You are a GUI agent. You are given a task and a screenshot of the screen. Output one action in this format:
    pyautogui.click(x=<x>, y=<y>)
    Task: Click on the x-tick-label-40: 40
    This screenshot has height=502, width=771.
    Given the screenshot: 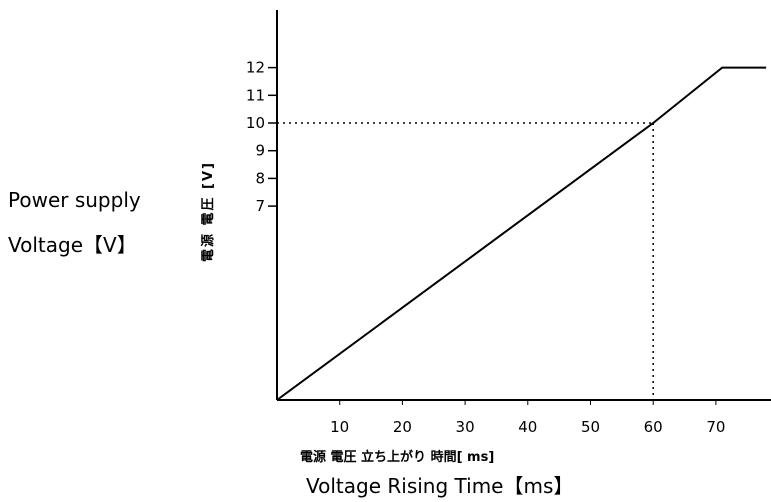 What is the action you would take?
    pyautogui.click(x=527, y=427)
    